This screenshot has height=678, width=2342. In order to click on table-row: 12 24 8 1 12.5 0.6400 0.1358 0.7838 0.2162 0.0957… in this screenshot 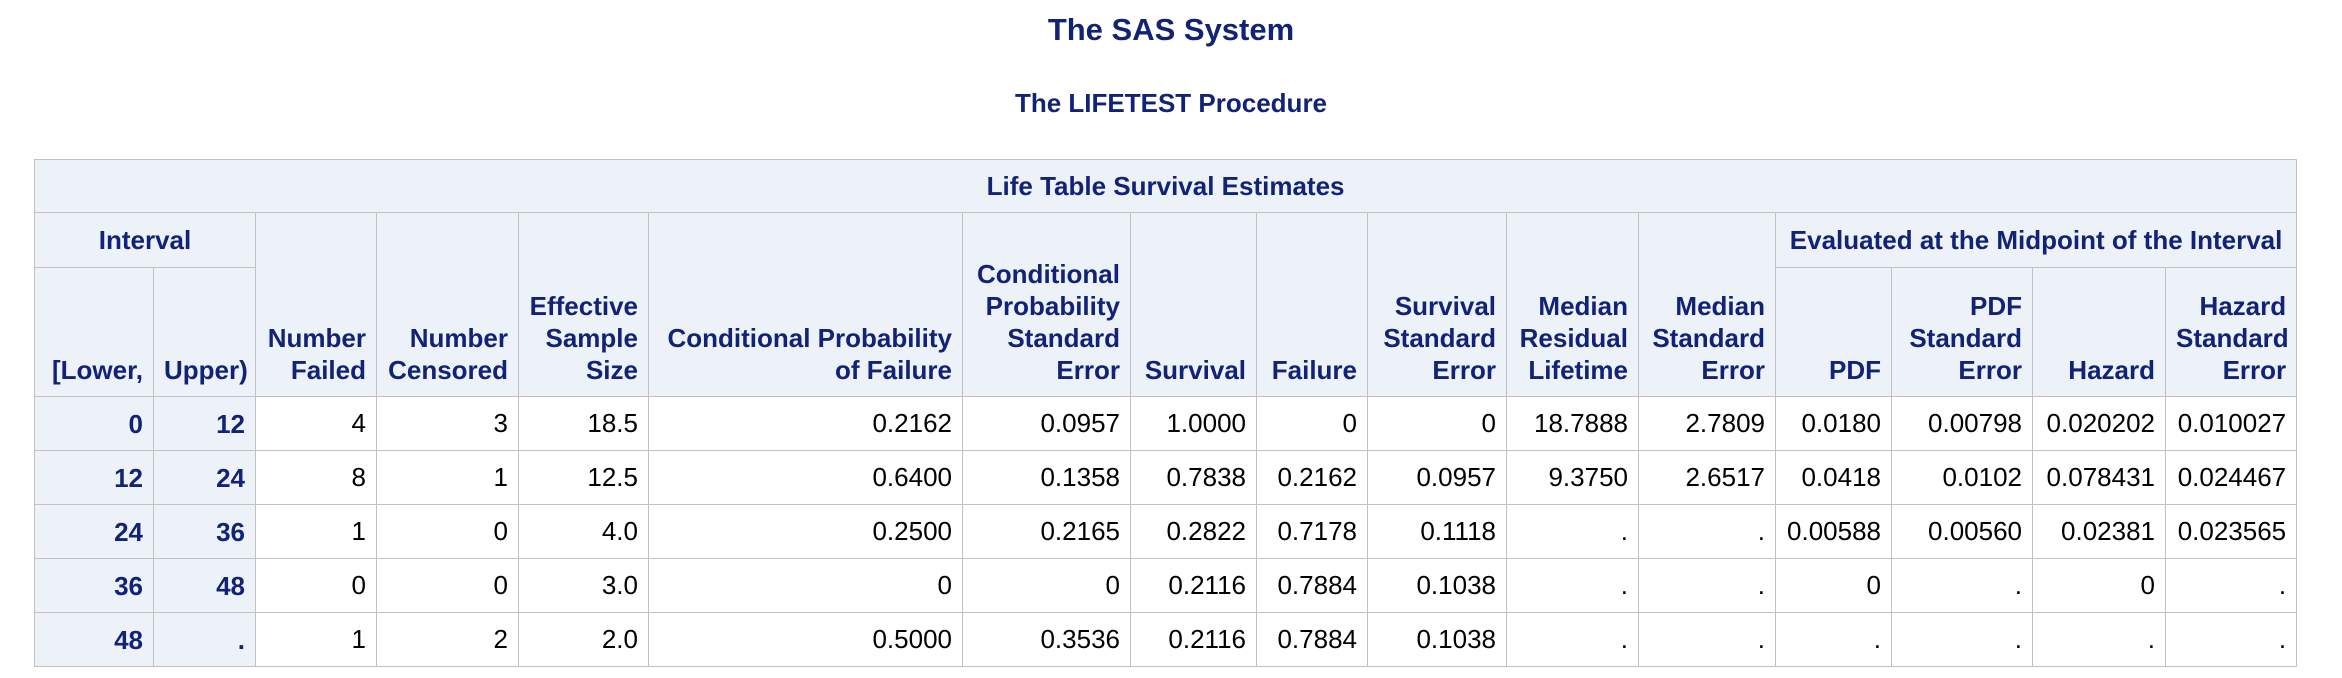, I will do `click(1166, 477)`.